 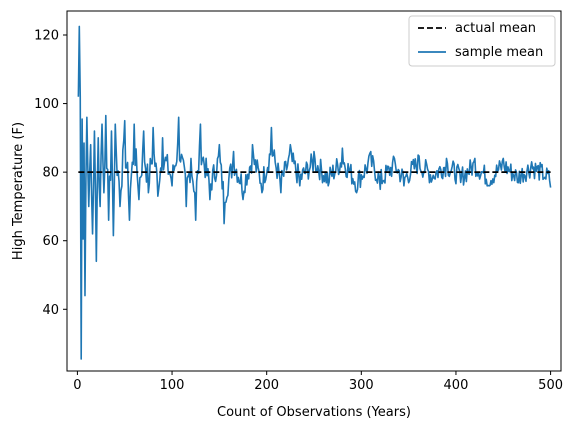 What do you see at coordinates (50, 241) in the screenshot?
I see `y-tick-label: 60` at bounding box center [50, 241].